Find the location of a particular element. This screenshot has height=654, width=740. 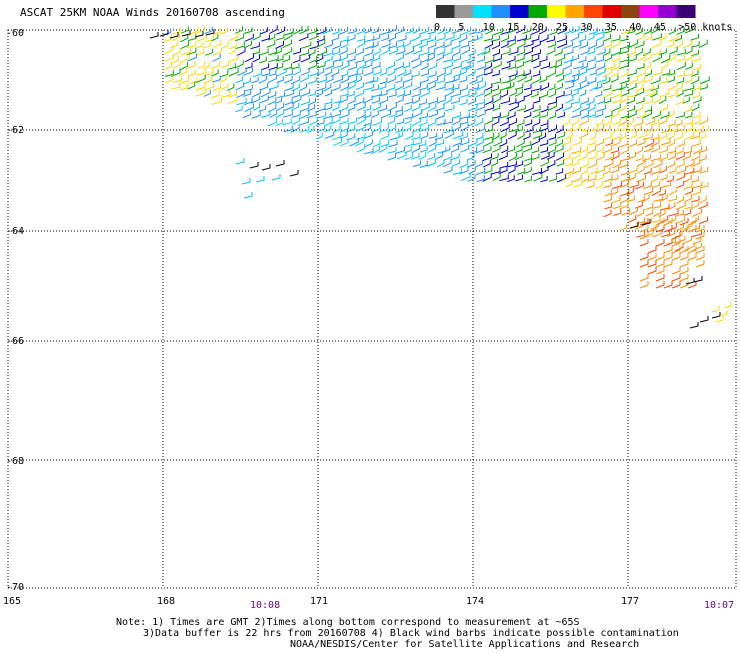

contaminated-wind-barb is located at coordinates (716, 315).